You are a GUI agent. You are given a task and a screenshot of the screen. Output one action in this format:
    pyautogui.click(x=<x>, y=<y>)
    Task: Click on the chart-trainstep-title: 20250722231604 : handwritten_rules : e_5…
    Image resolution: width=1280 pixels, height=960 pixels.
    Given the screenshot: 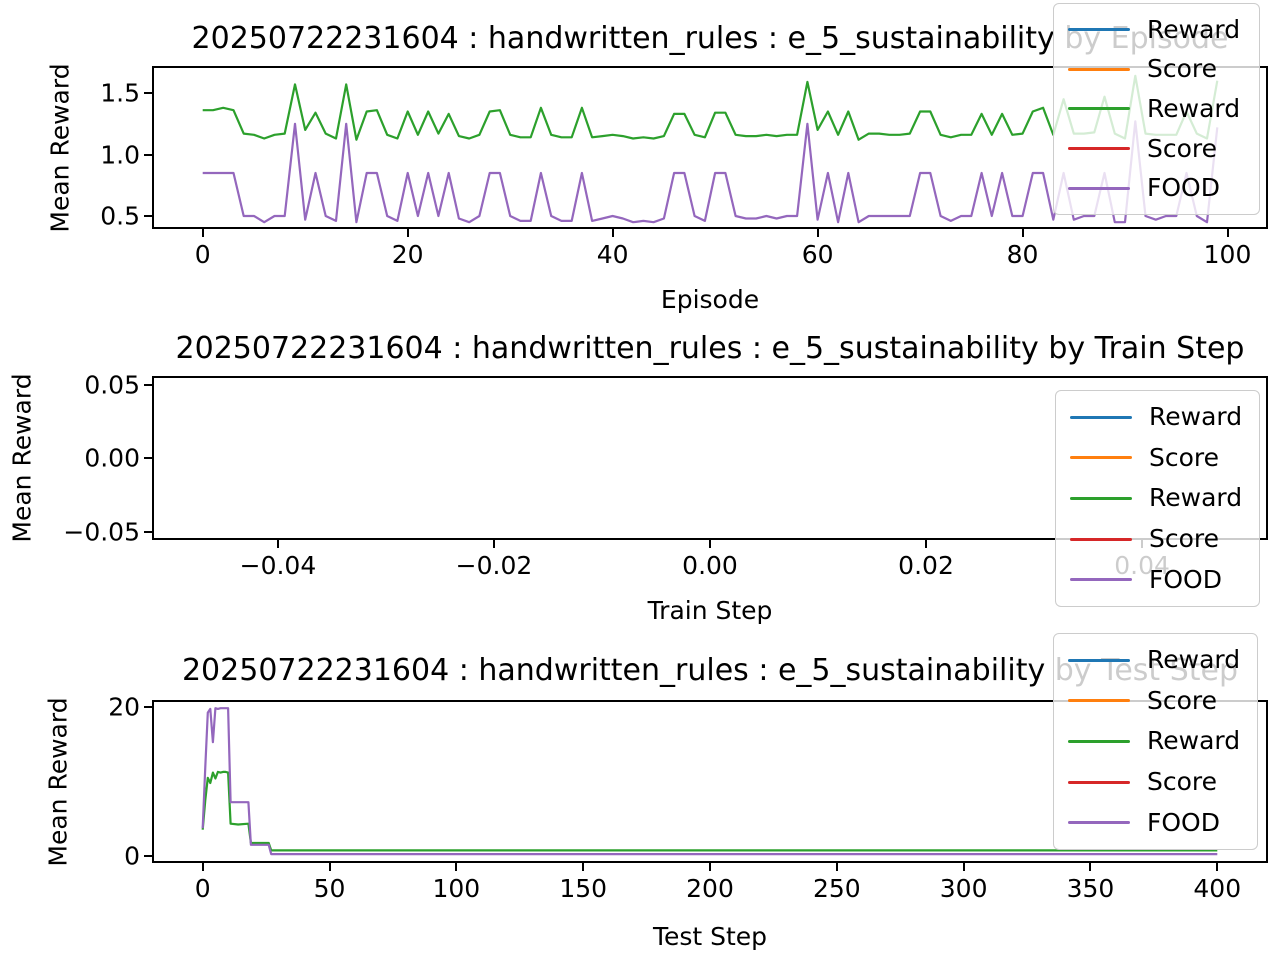 What is the action you would take?
    pyautogui.click(x=710, y=348)
    